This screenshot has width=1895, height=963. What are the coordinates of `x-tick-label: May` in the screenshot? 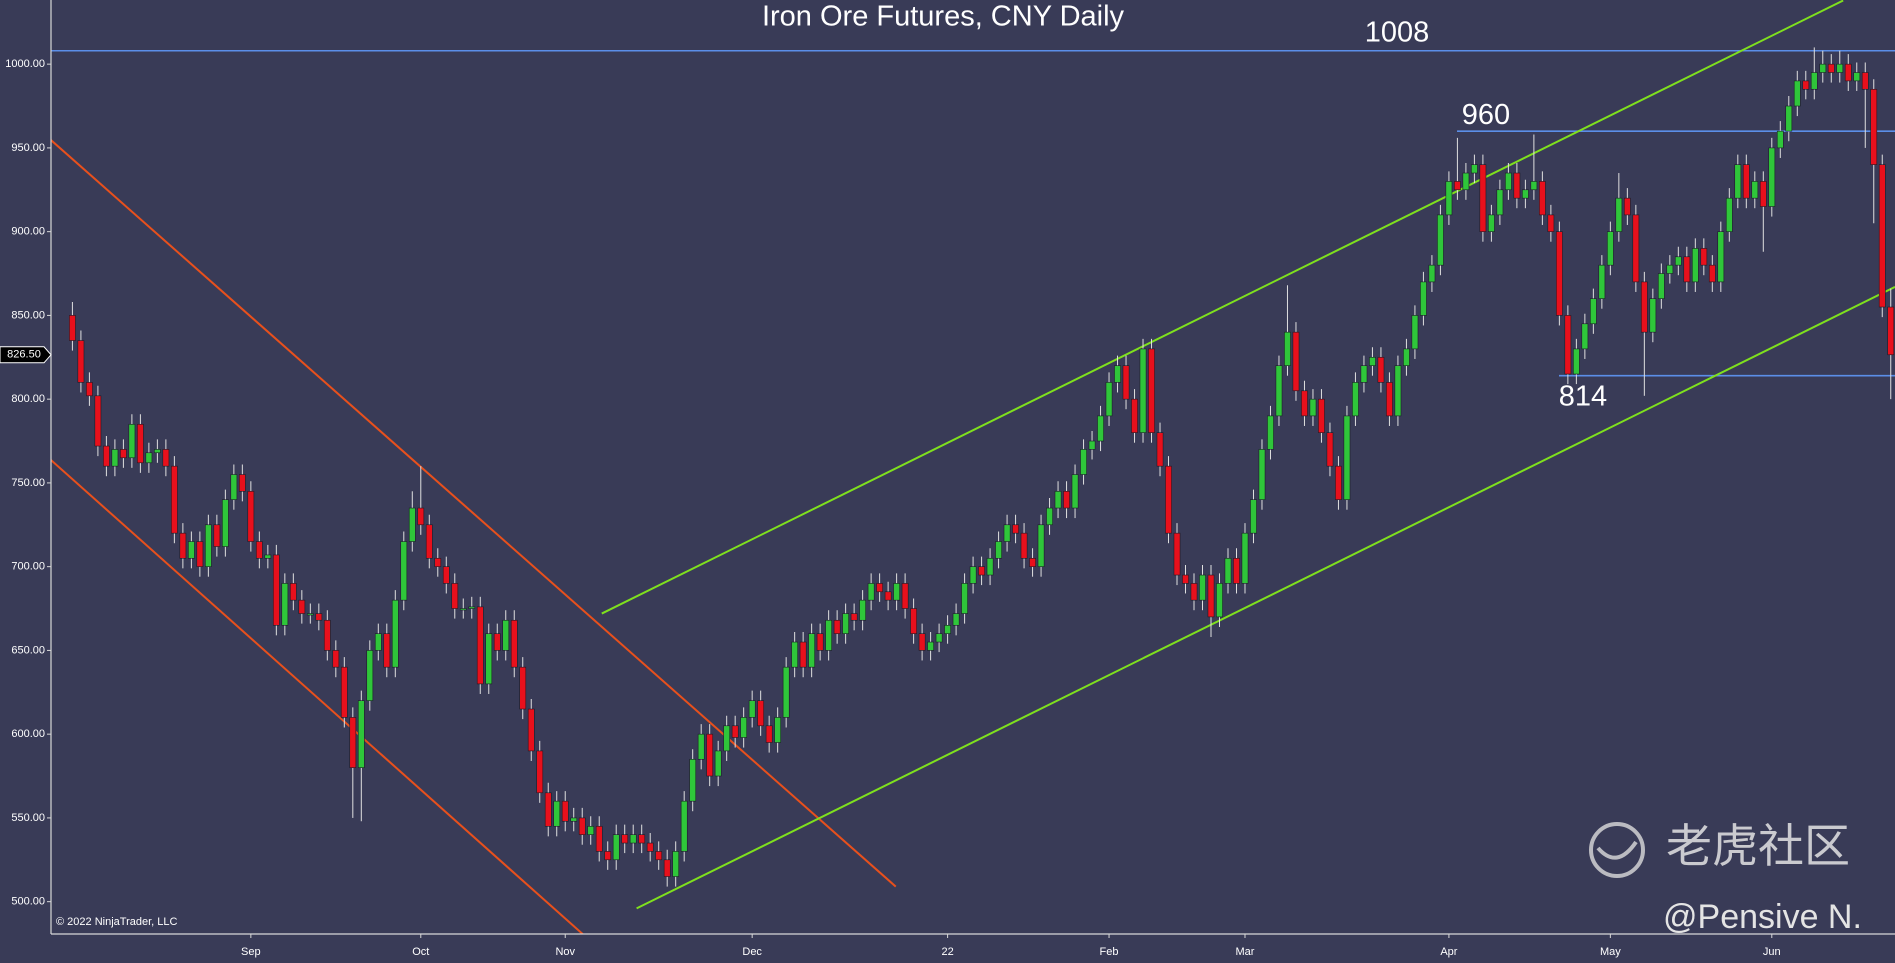 It's located at (1610, 952).